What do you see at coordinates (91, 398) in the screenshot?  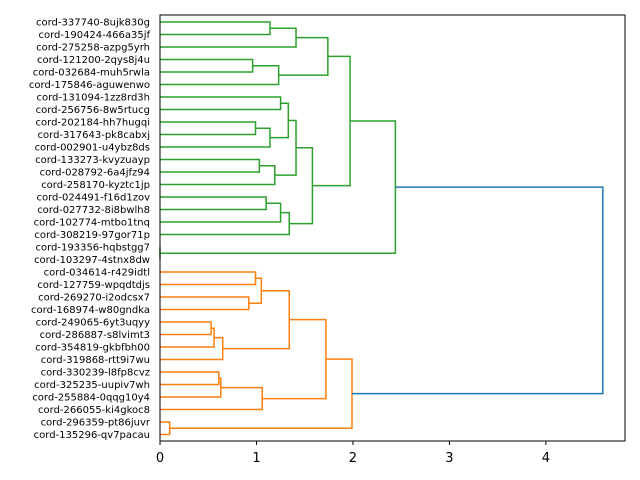 I see `leaf-label: cord-255884-0qqg10y4` at bounding box center [91, 398].